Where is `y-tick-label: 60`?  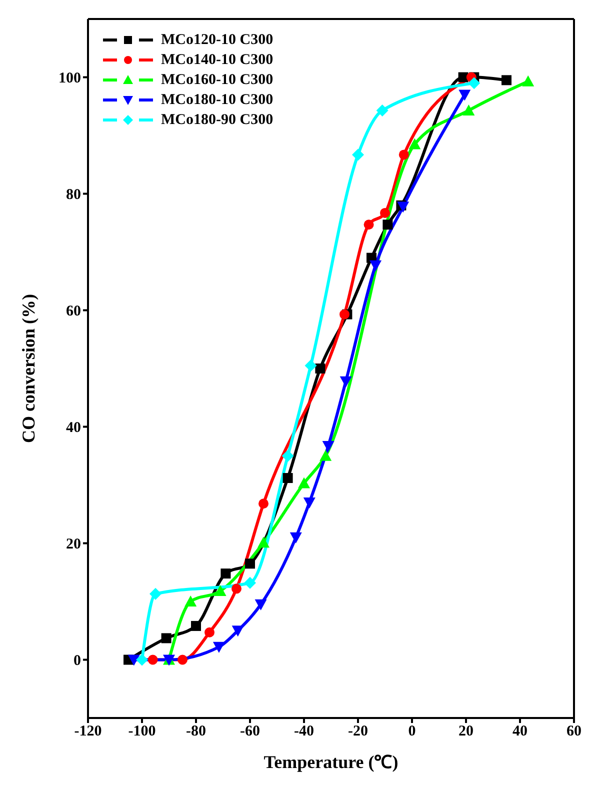
y-tick-label: 60 is located at coordinates (73, 312).